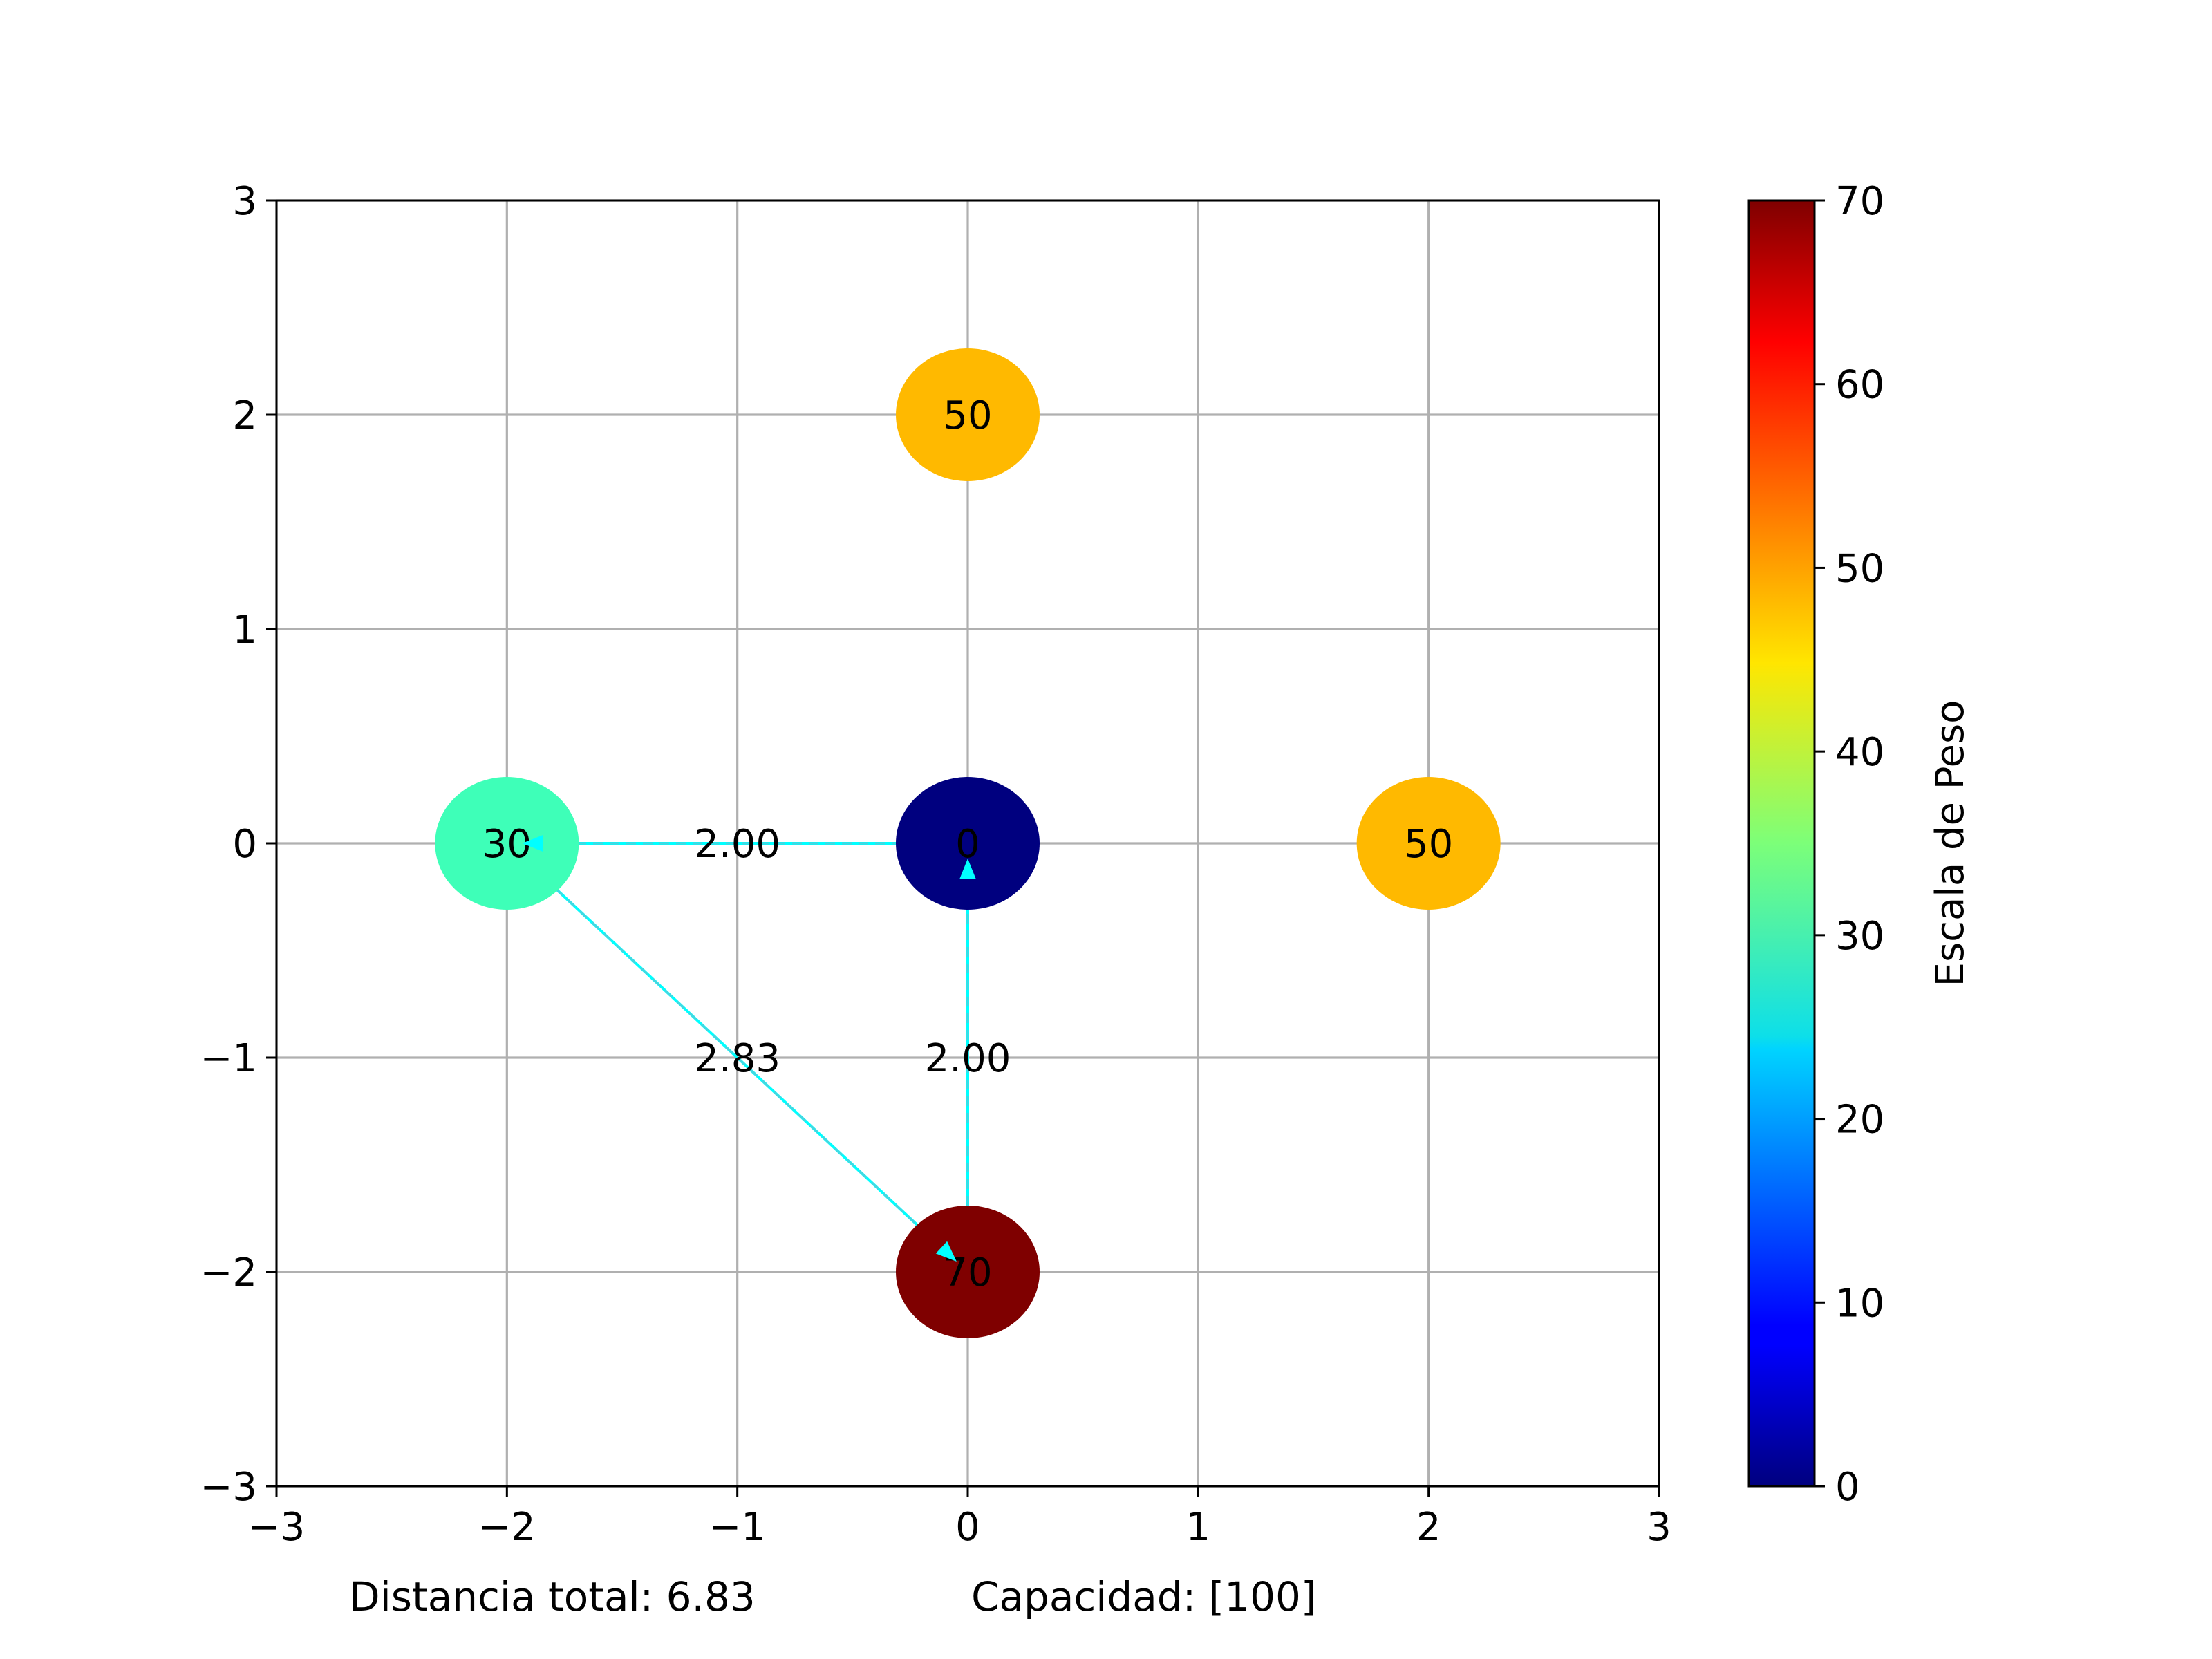 This screenshot has height=1659, width=2212. I want to click on y-axis-ticks: −3 −2 −1 0 1 2 3, so click(238, 845).